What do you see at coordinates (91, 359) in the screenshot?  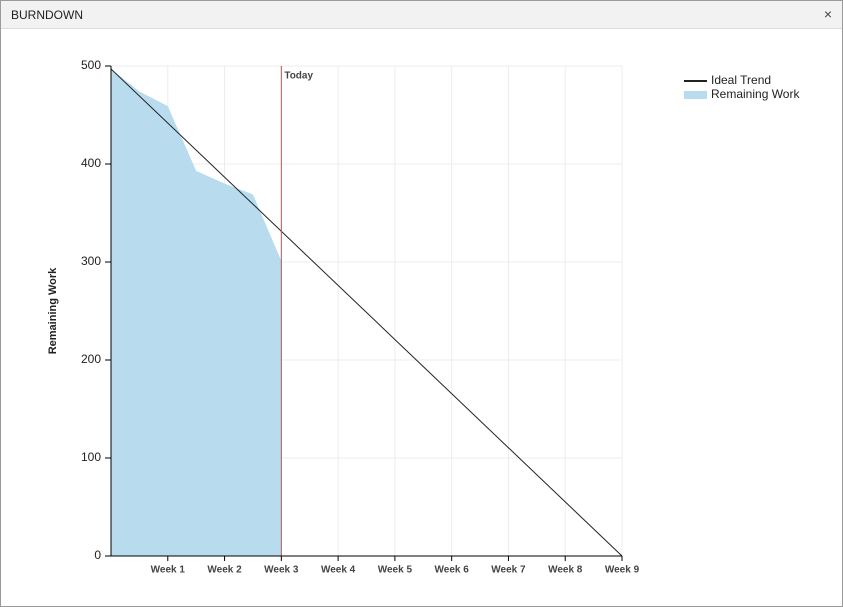 I see `y-tick-label: 200` at bounding box center [91, 359].